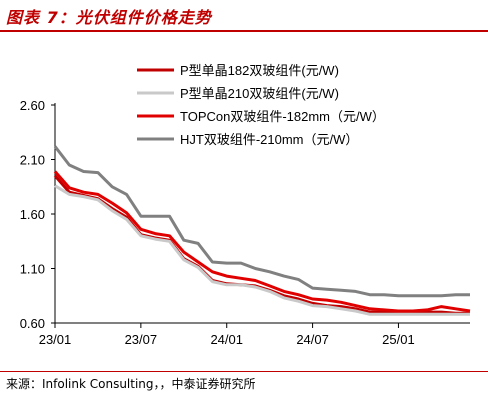 The image size is (488, 401). Describe the element at coordinates (55, 339) in the screenshot. I see `x-tick-label: 23/01` at that location.